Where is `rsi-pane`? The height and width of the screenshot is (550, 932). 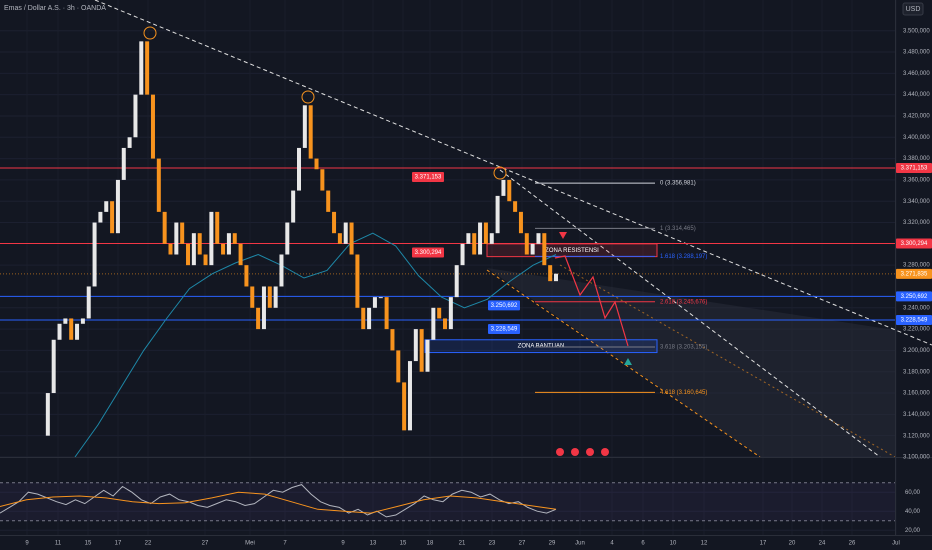
rsi-pane is located at coordinates (447, 502).